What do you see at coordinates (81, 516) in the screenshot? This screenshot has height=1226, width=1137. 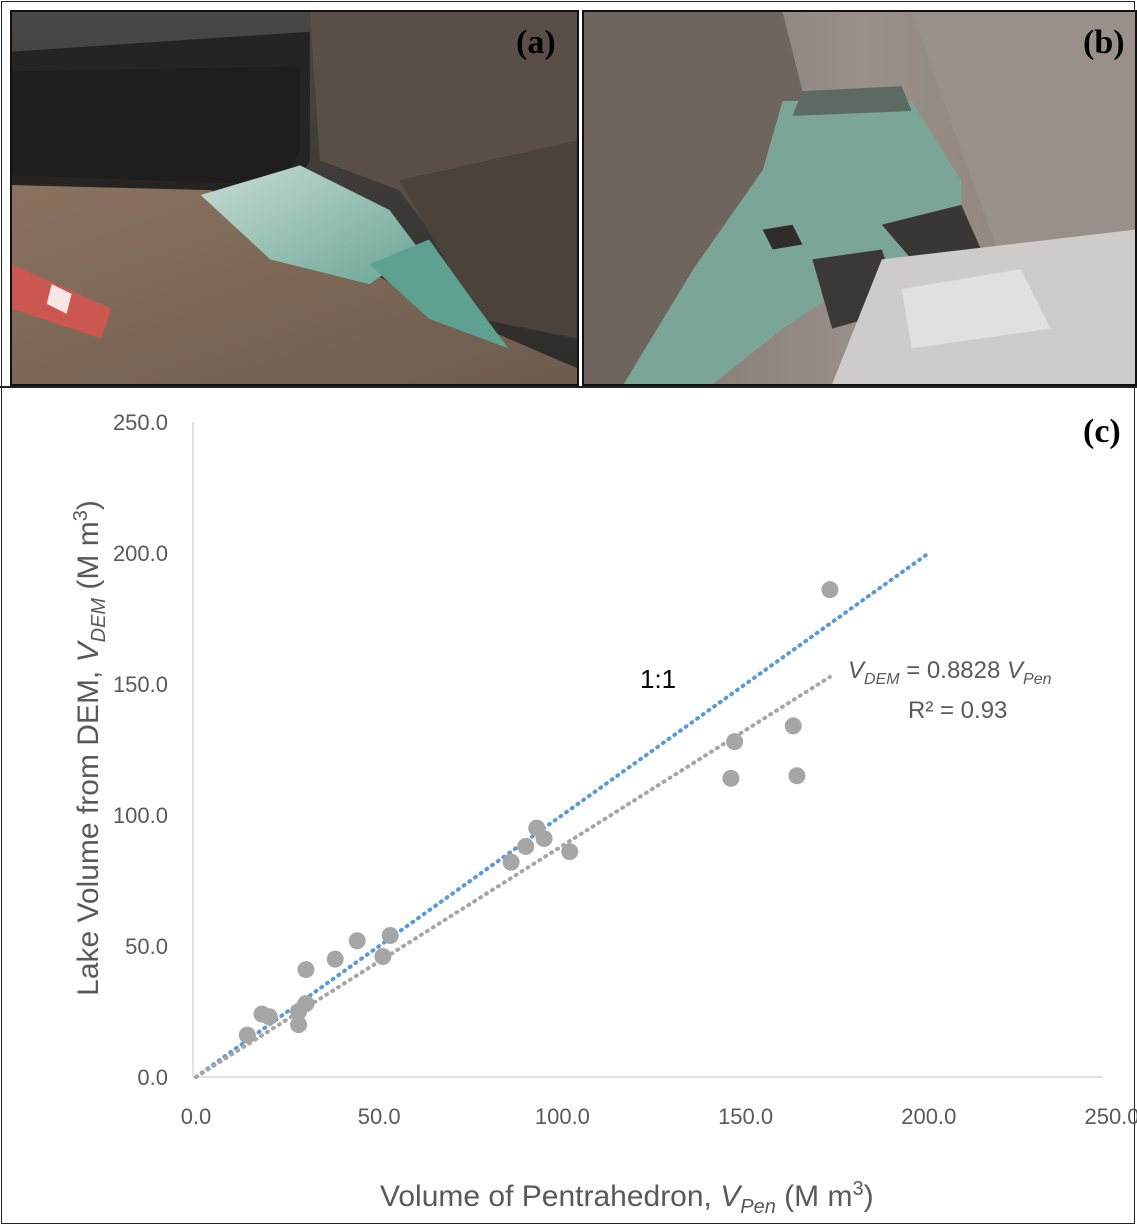 I see `y-axis-title-sup: 3` at bounding box center [81, 516].